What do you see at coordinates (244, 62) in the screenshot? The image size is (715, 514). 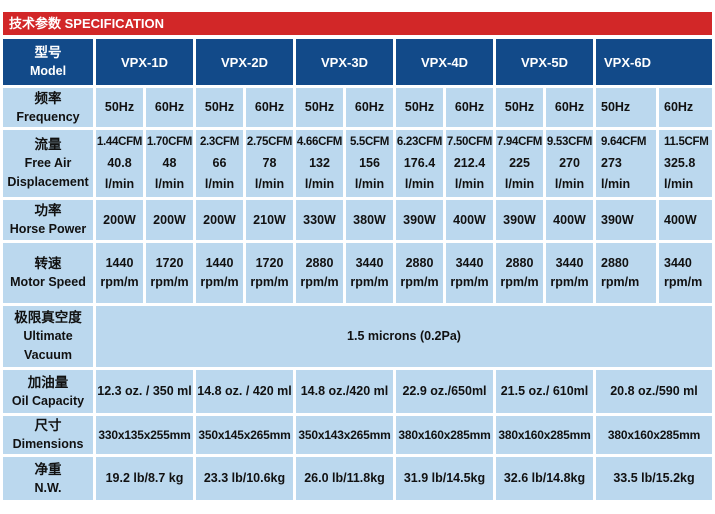 I see `model-cell: VPX-2D` at bounding box center [244, 62].